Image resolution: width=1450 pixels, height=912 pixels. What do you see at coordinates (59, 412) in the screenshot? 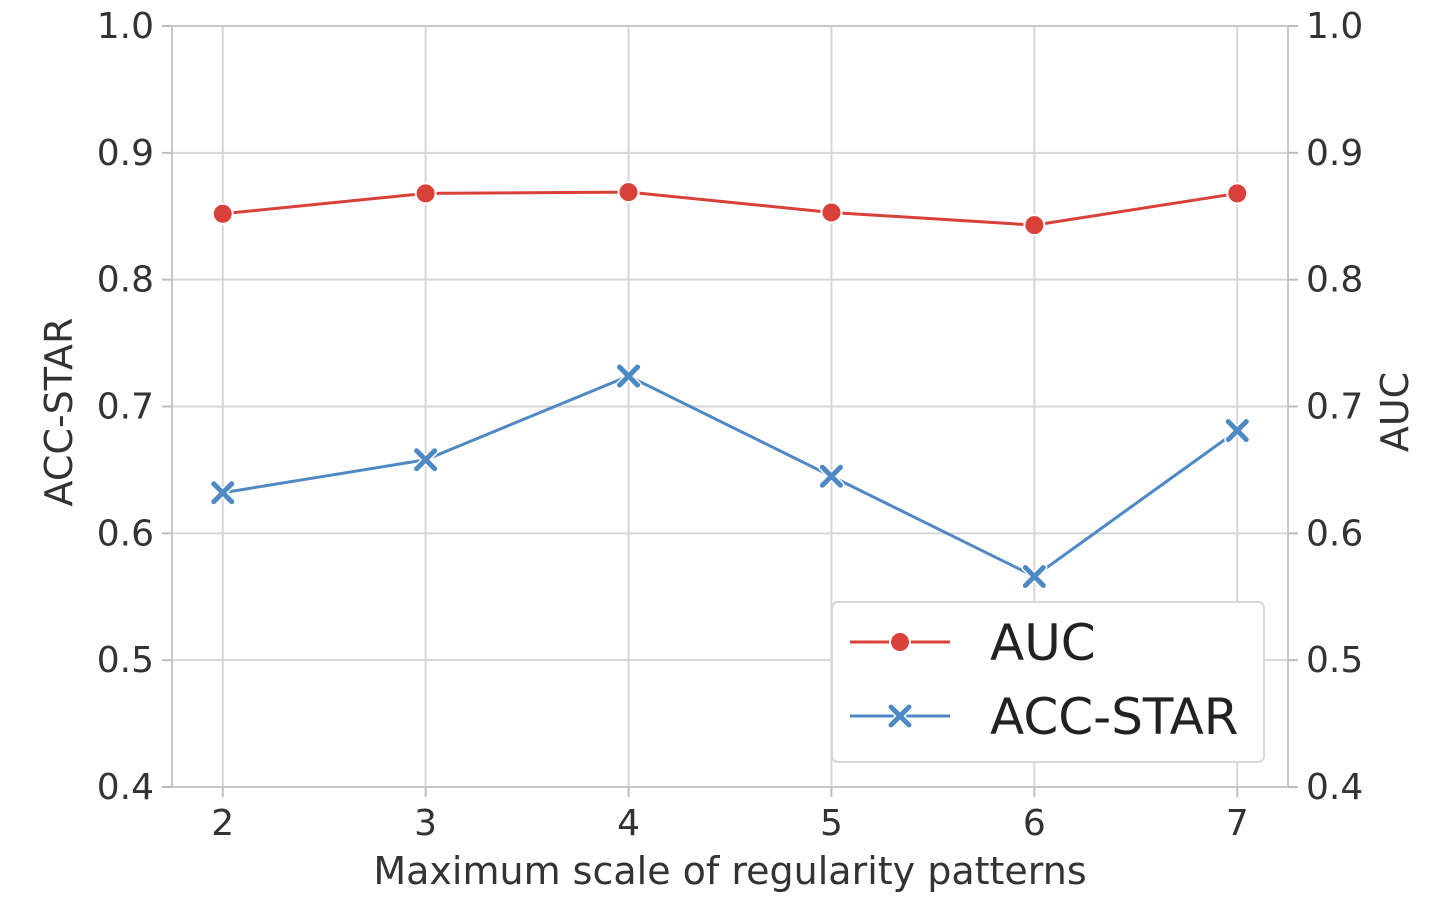
I see `left-y-axis-label: ACC-STAR` at bounding box center [59, 412].